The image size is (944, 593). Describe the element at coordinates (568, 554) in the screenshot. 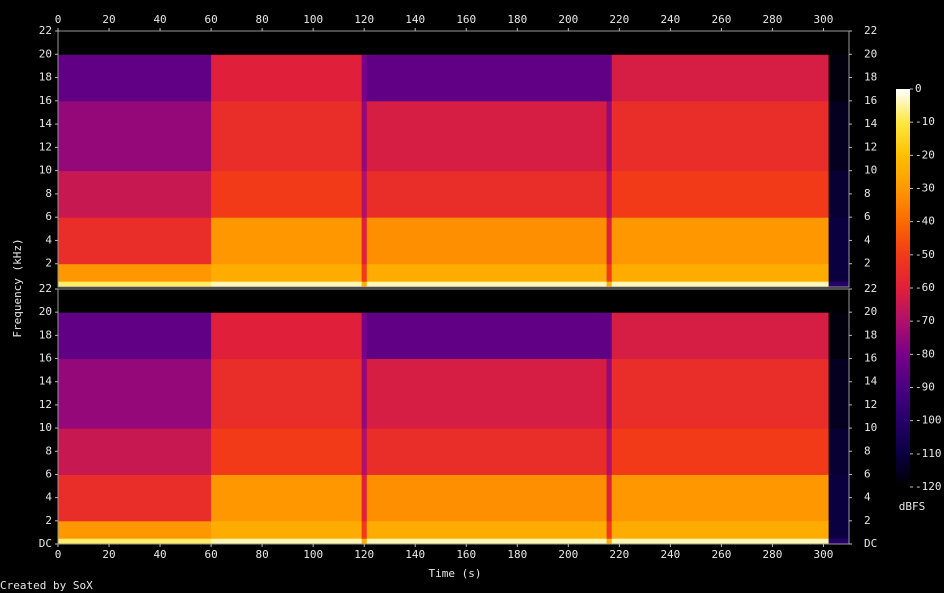

I see `x-tick-label: 200` at that location.